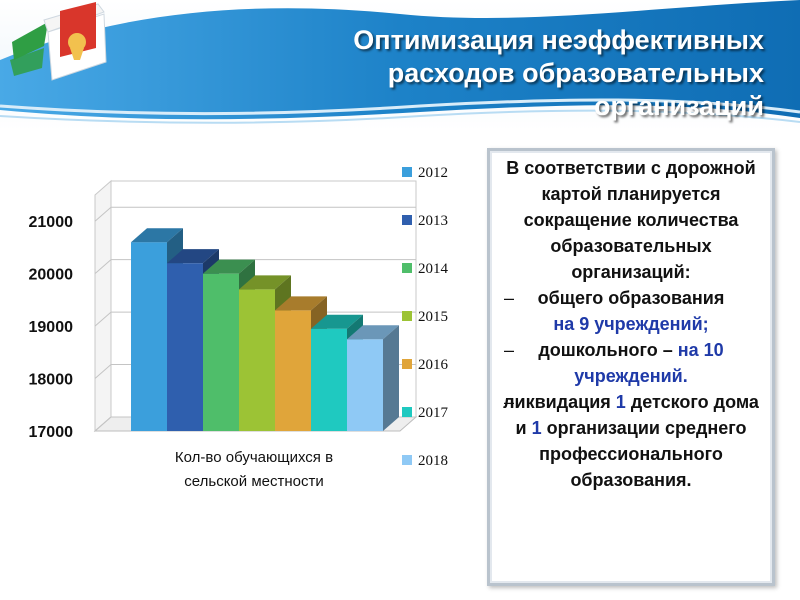 This screenshot has height=600, width=800. Describe the element at coordinates (649, 363) in the screenshot. I see `item2-highlight: на 10 учреждений.` at that location.